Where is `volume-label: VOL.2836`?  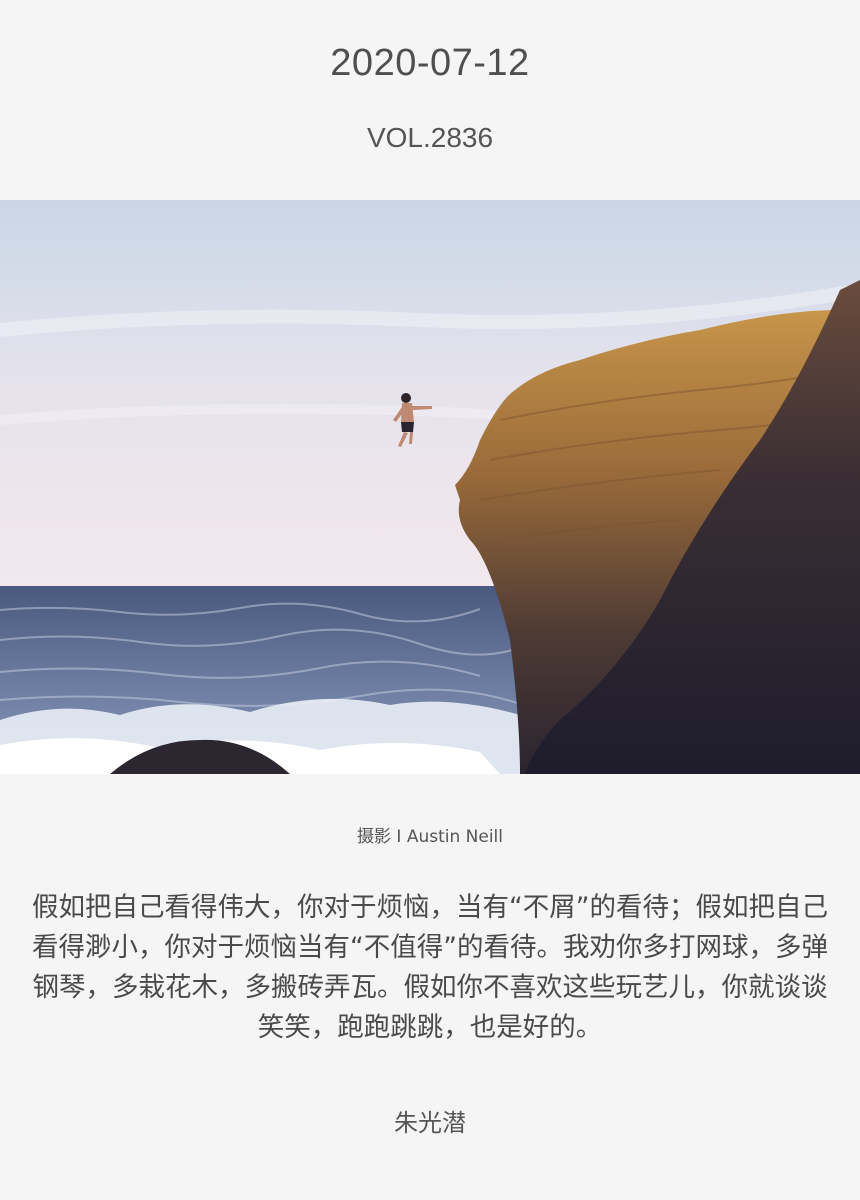 volume-label: VOL.2836 is located at coordinates (430, 137).